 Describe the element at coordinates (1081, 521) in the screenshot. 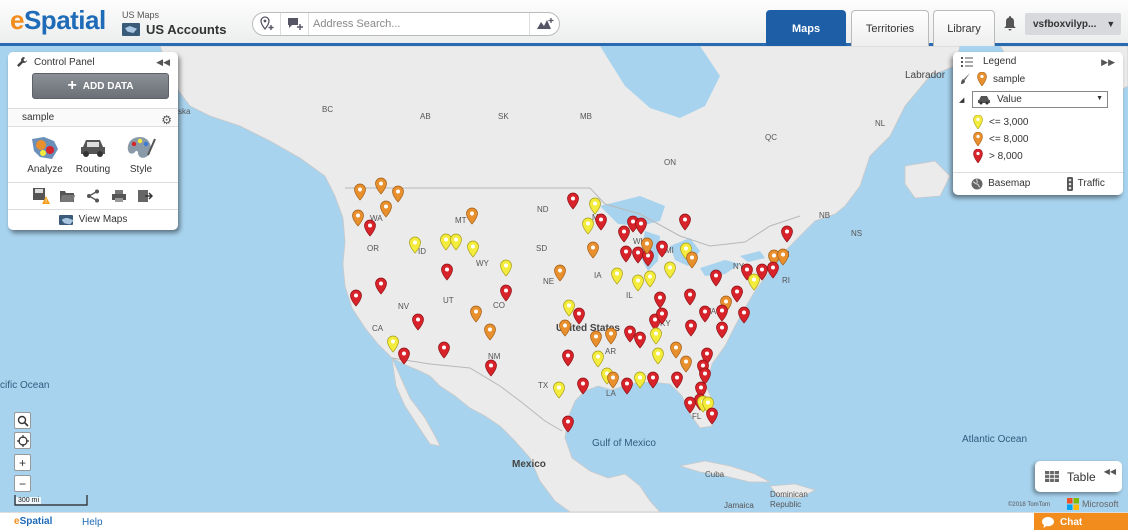

I see `chat-button: Chat` at that location.